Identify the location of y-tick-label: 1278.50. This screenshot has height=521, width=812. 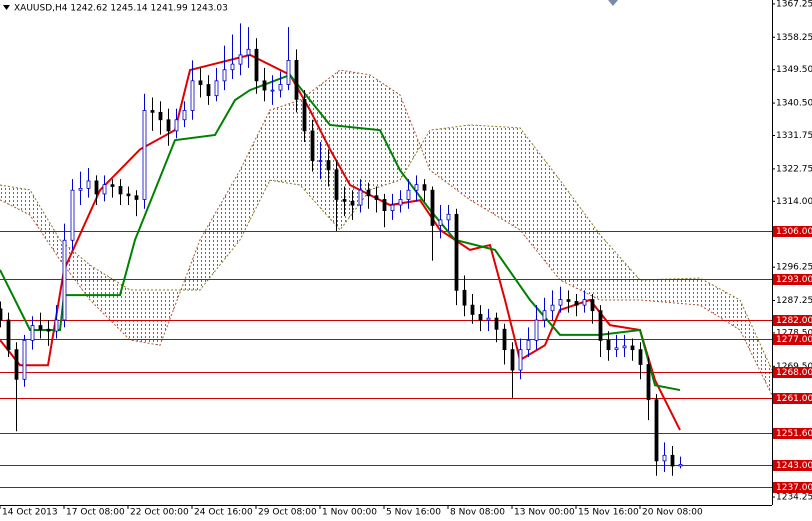
(794, 333).